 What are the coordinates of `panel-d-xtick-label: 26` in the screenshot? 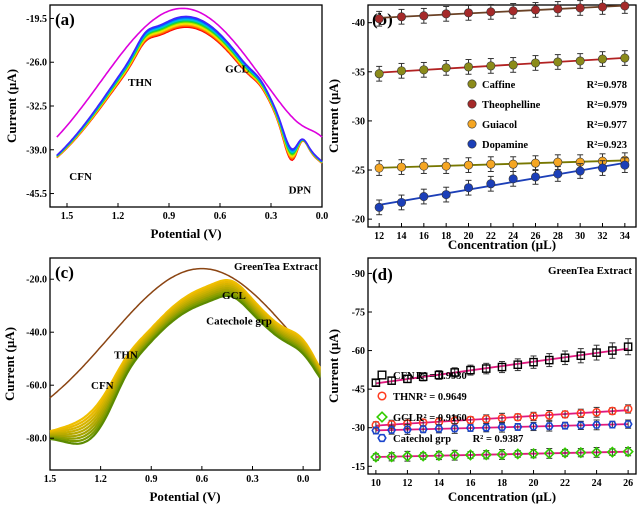 It's located at (628, 483).